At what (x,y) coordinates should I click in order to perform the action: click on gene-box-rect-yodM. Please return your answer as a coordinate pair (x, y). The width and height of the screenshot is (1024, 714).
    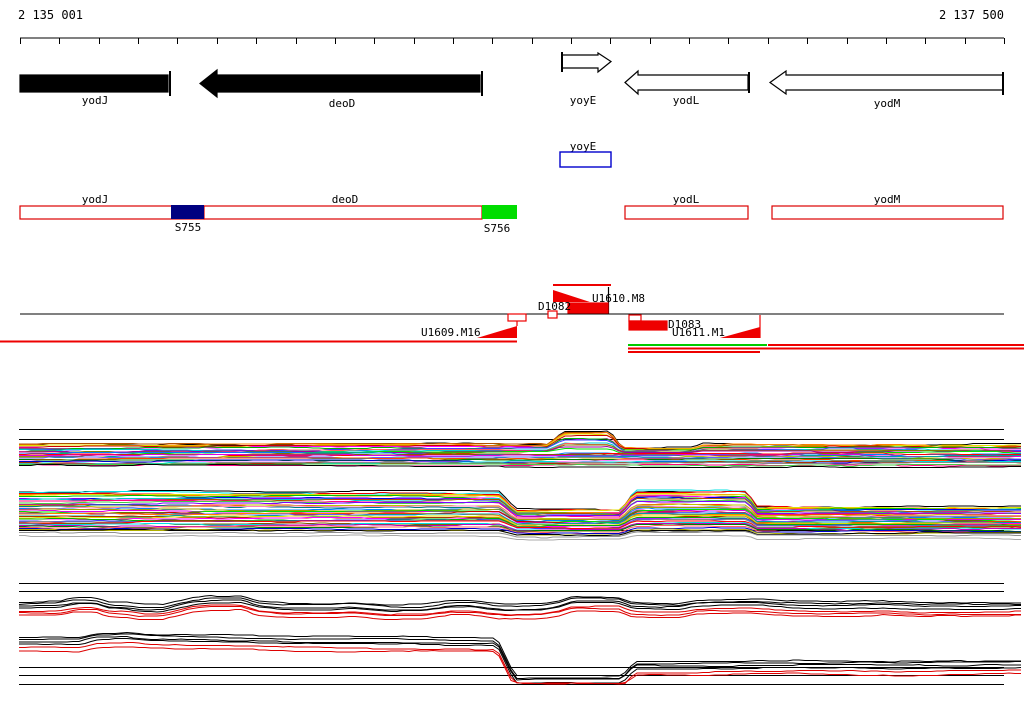
    Looking at the image, I should click on (887, 212).